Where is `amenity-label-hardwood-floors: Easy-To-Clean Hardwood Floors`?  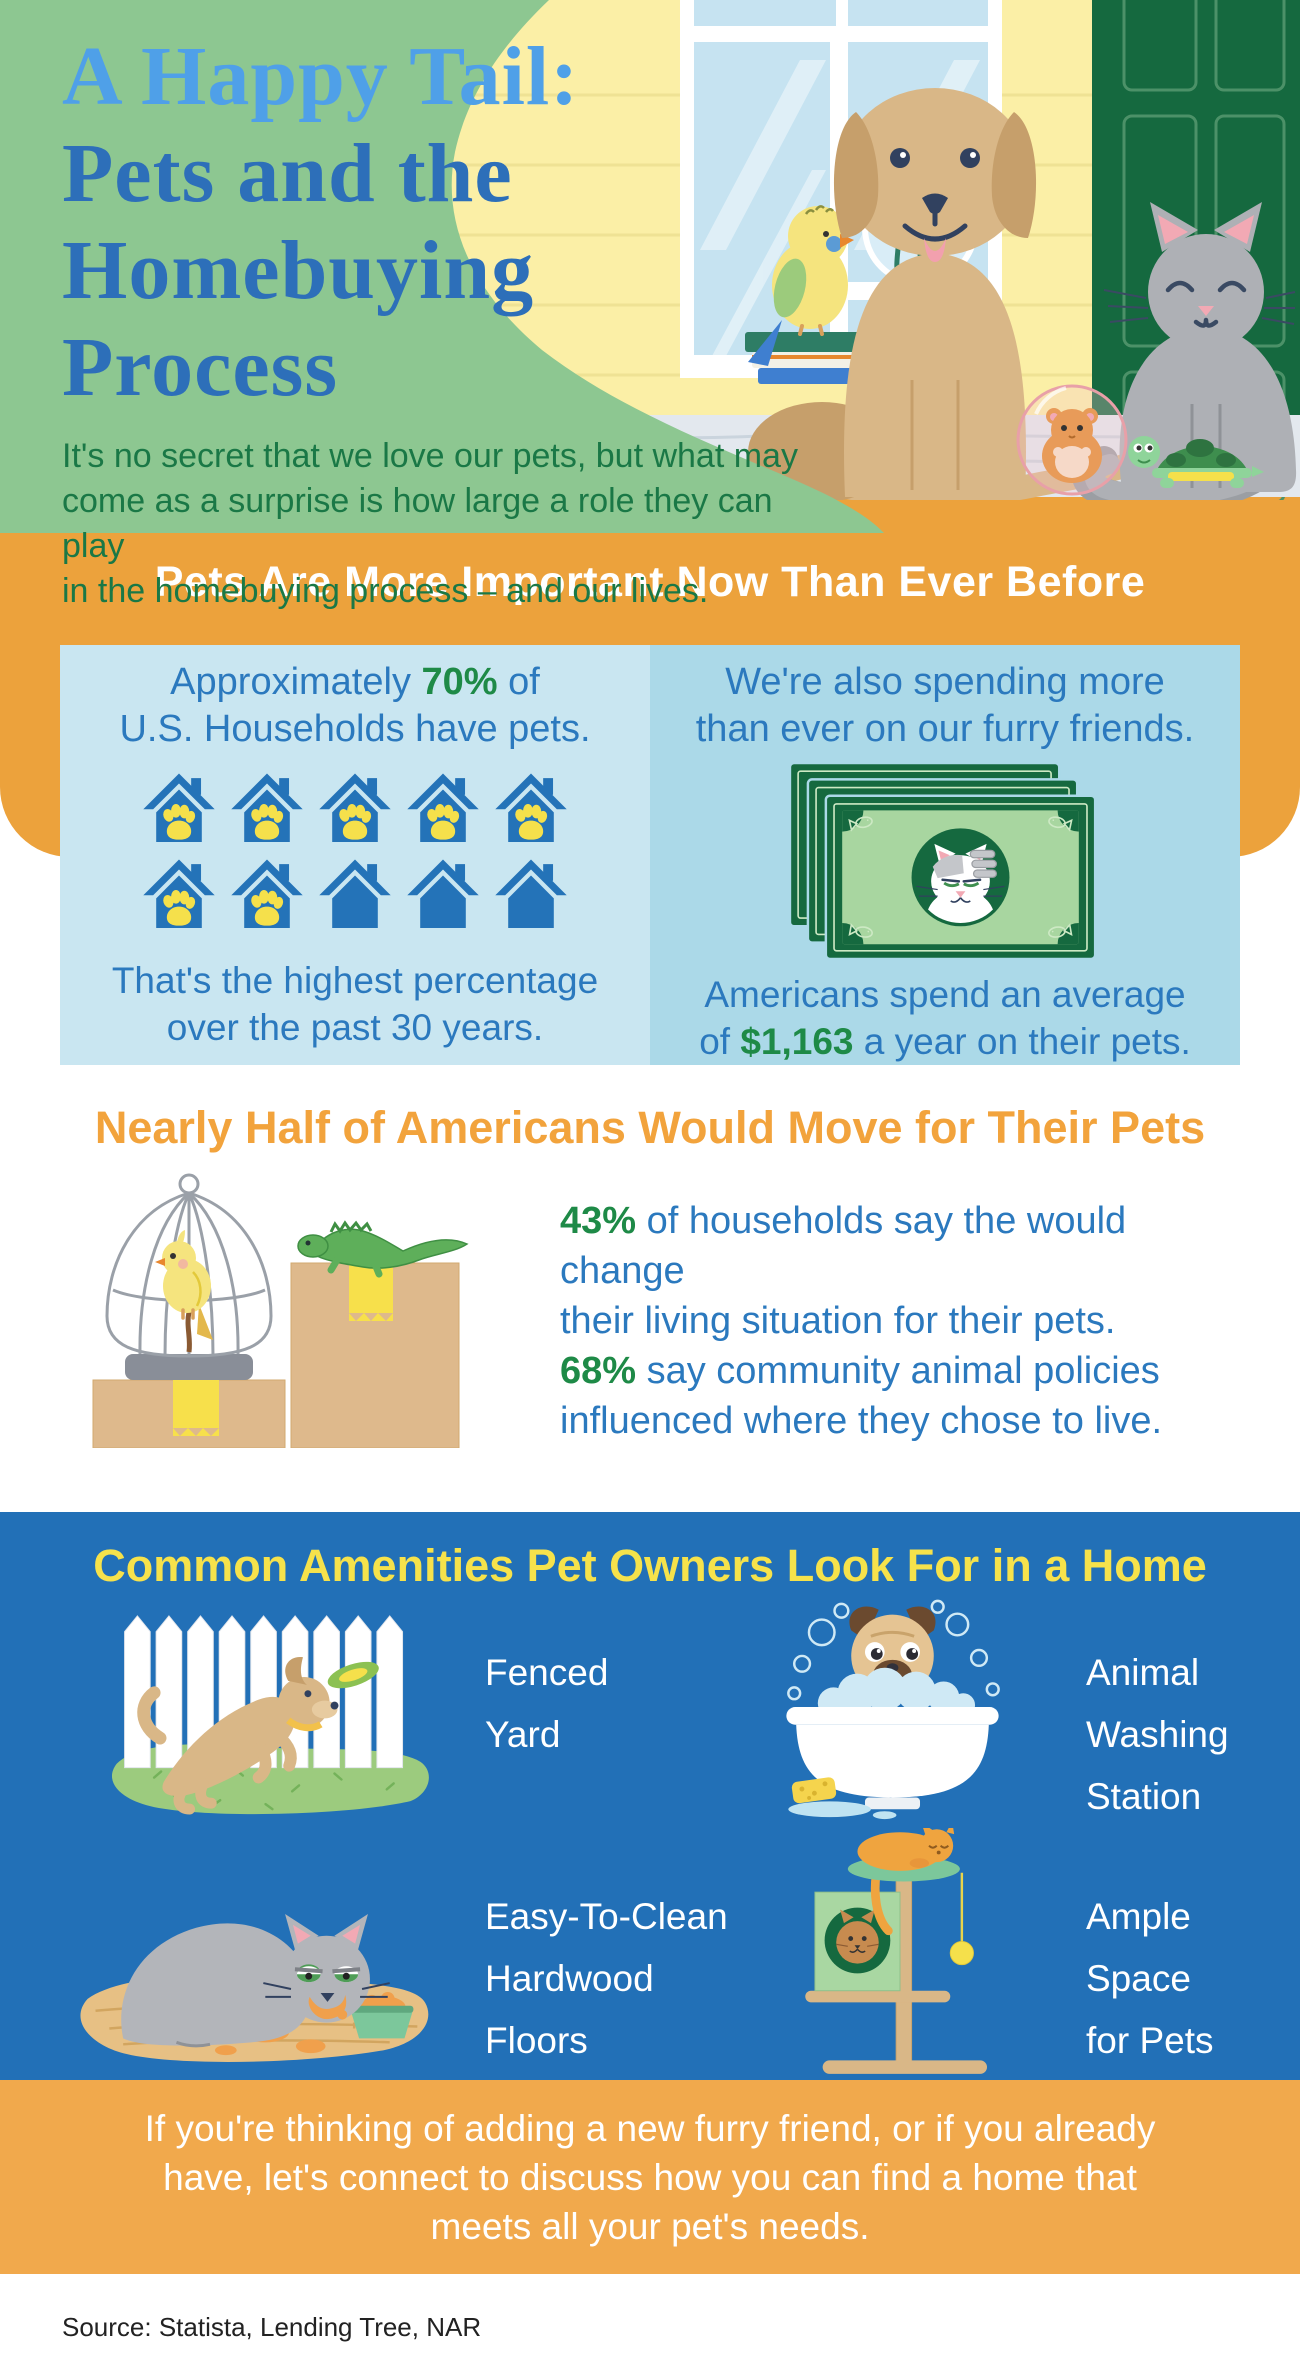
amenity-label-hardwood-floors: Easy-To-Clean Hardwood Floors is located at coordinates (606, 1978).